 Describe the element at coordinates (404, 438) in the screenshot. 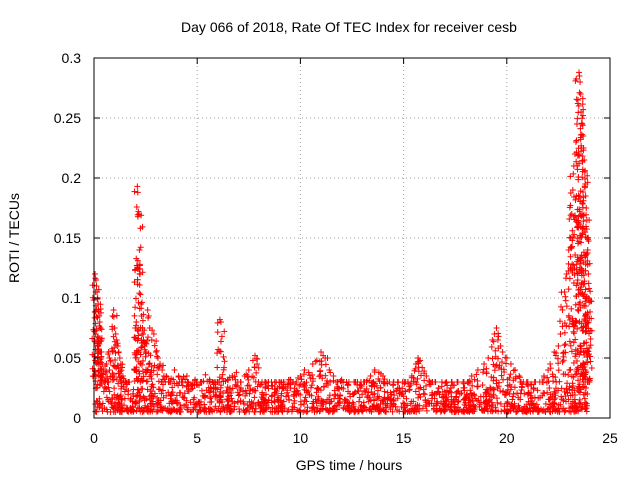

I see `x-tick-label: 15` at that location.